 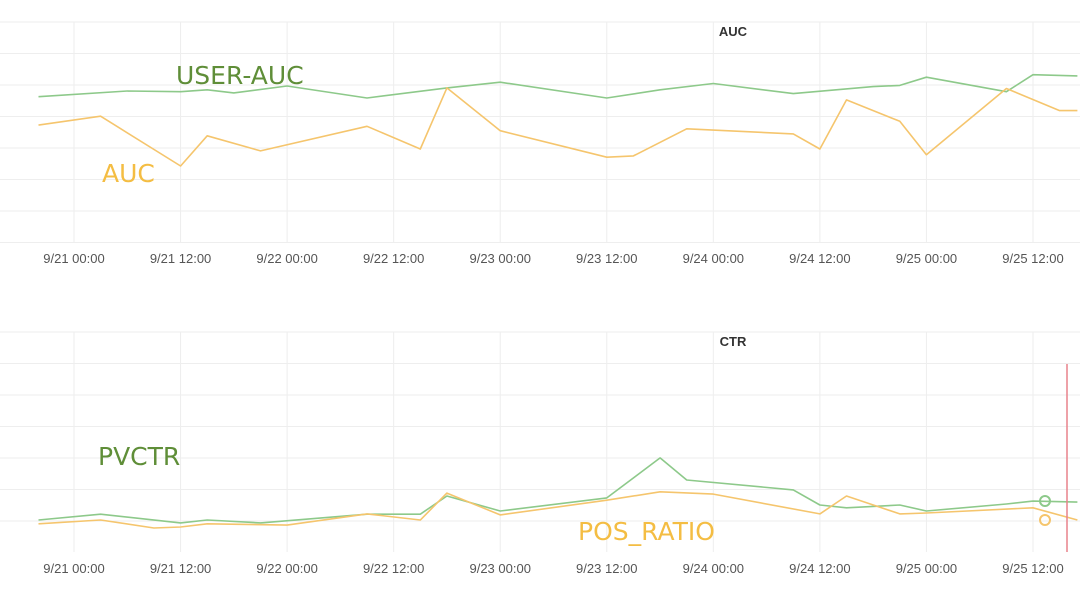 What do you see at coordinates (128, 173) in the screenshot?
I see `auc-annotation: AUC` at bounding box center [128, 173].